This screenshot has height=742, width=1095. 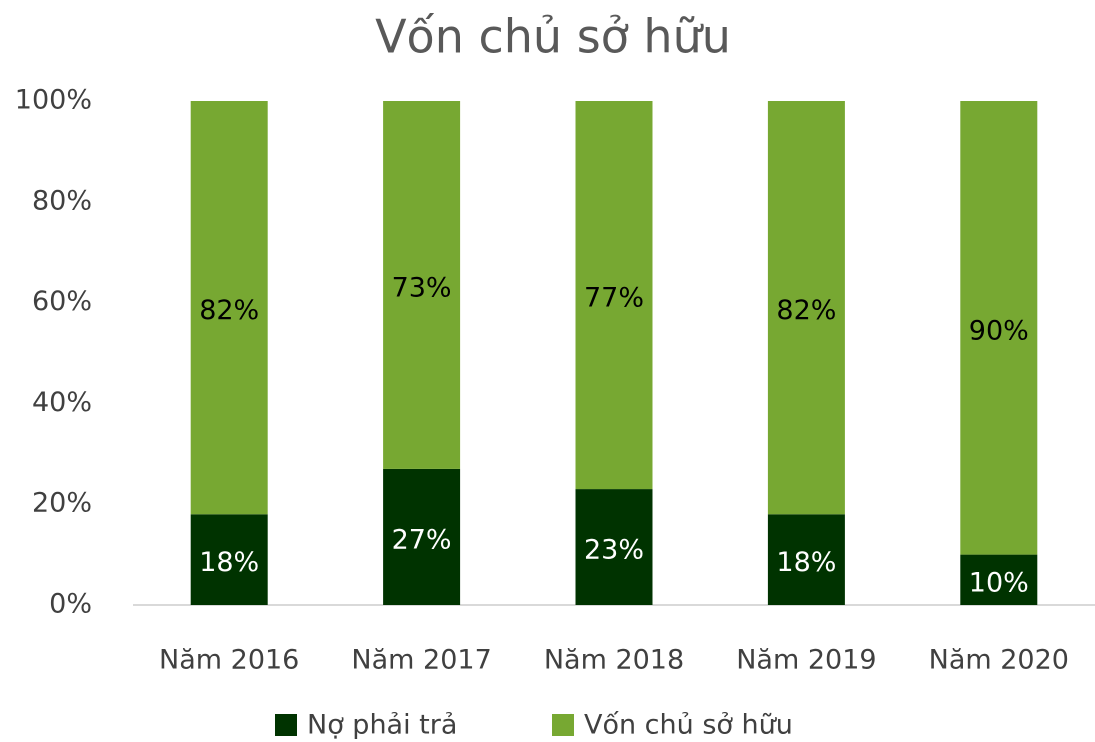 I want to click on y-tick-label: 40%, so click(x=62, y=402).